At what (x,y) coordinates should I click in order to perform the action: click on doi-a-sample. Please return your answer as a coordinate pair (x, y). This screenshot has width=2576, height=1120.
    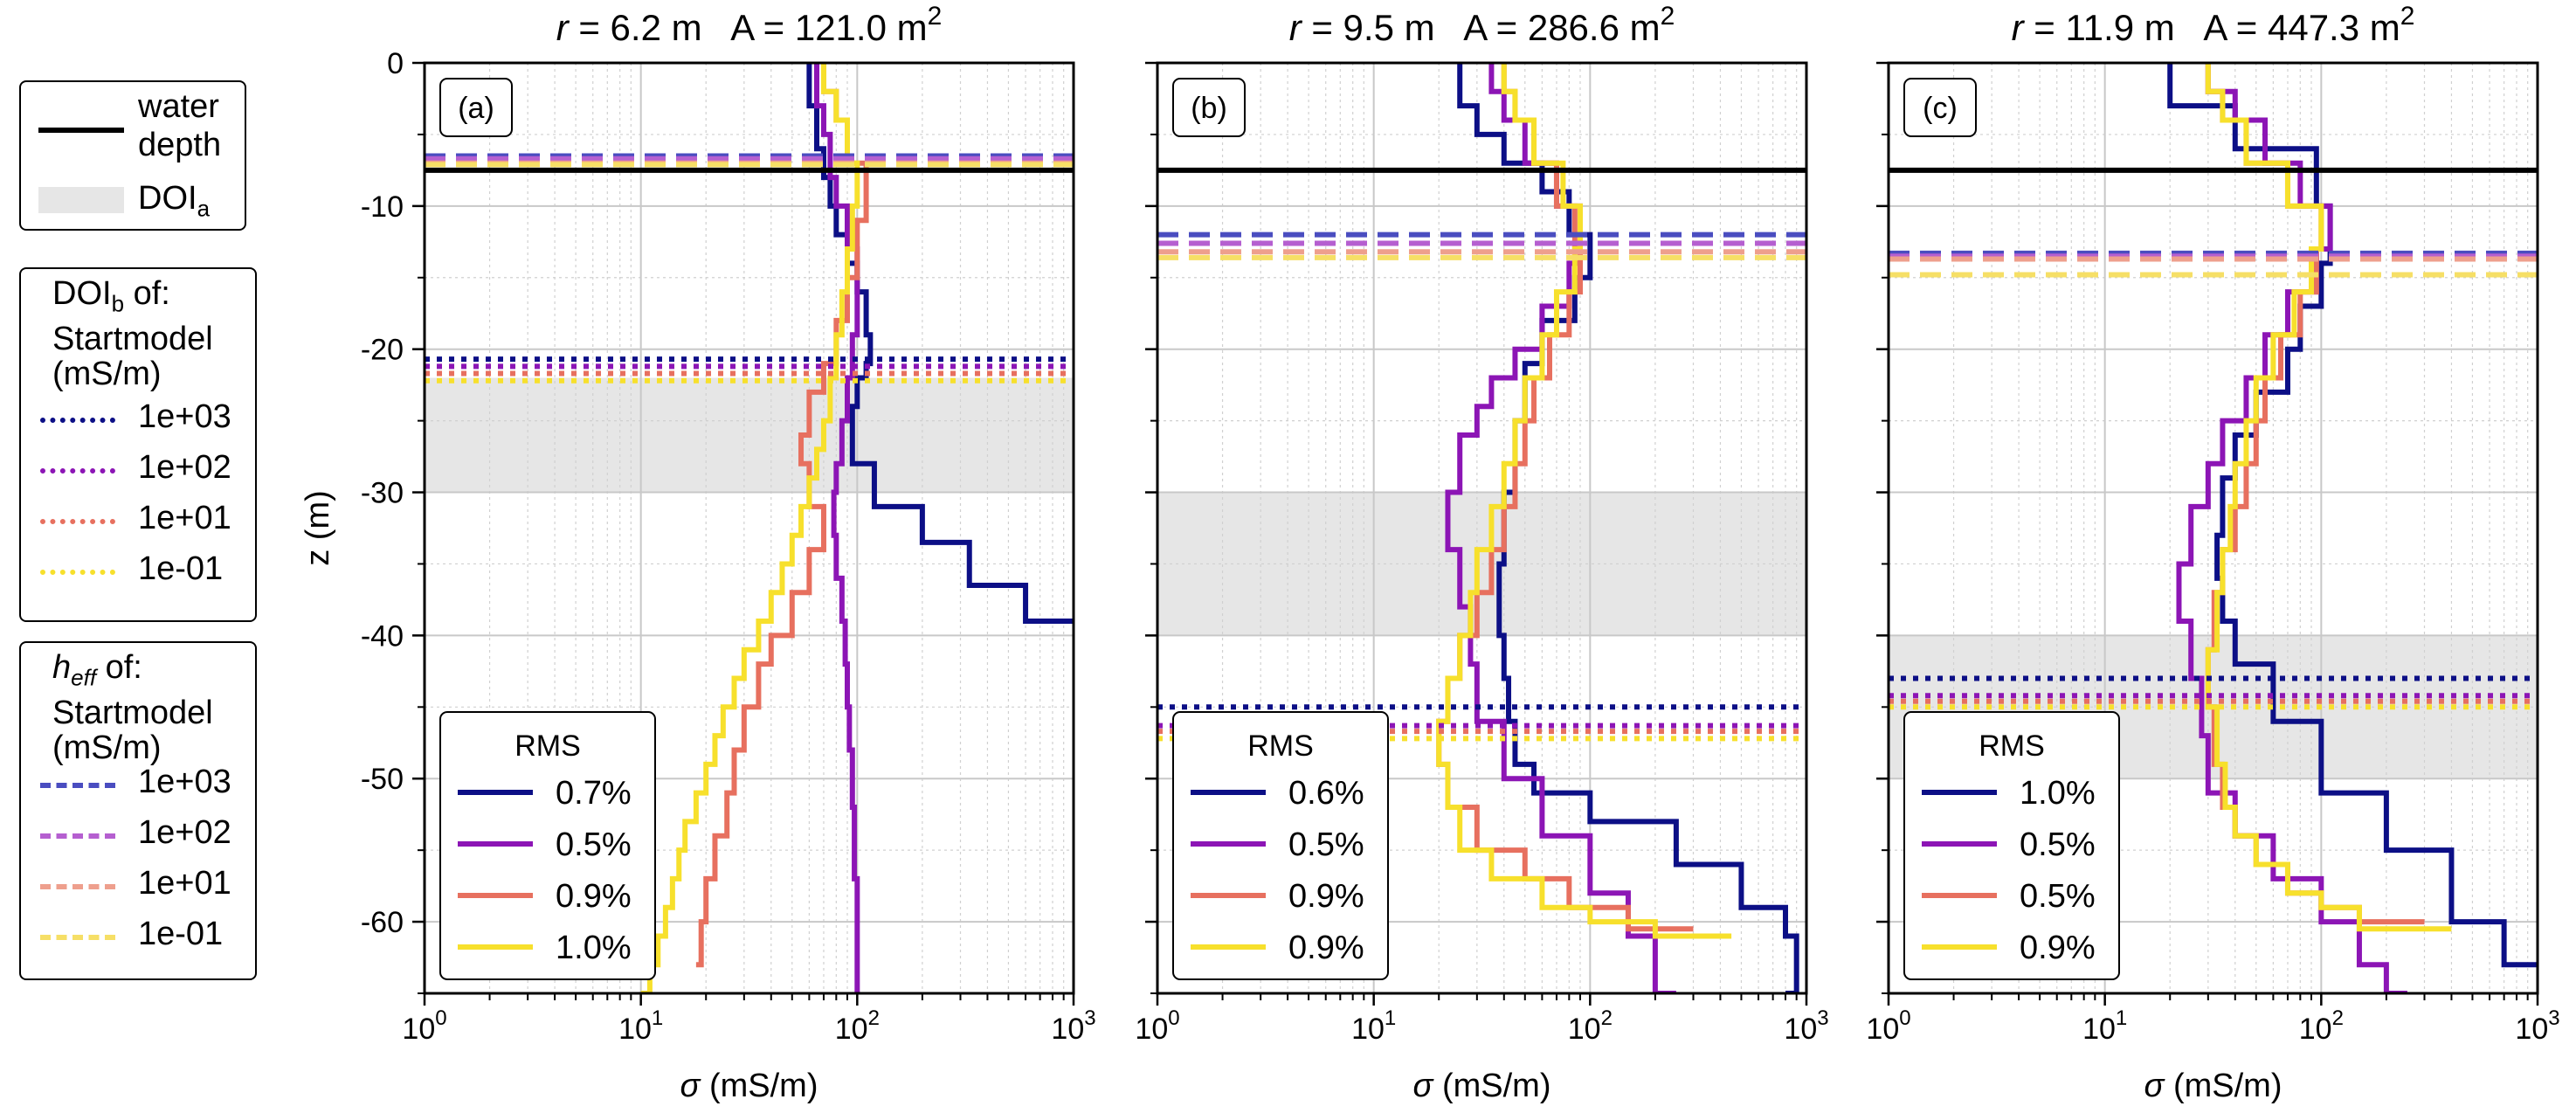
    Looking at the image, I should click on (81, 200).